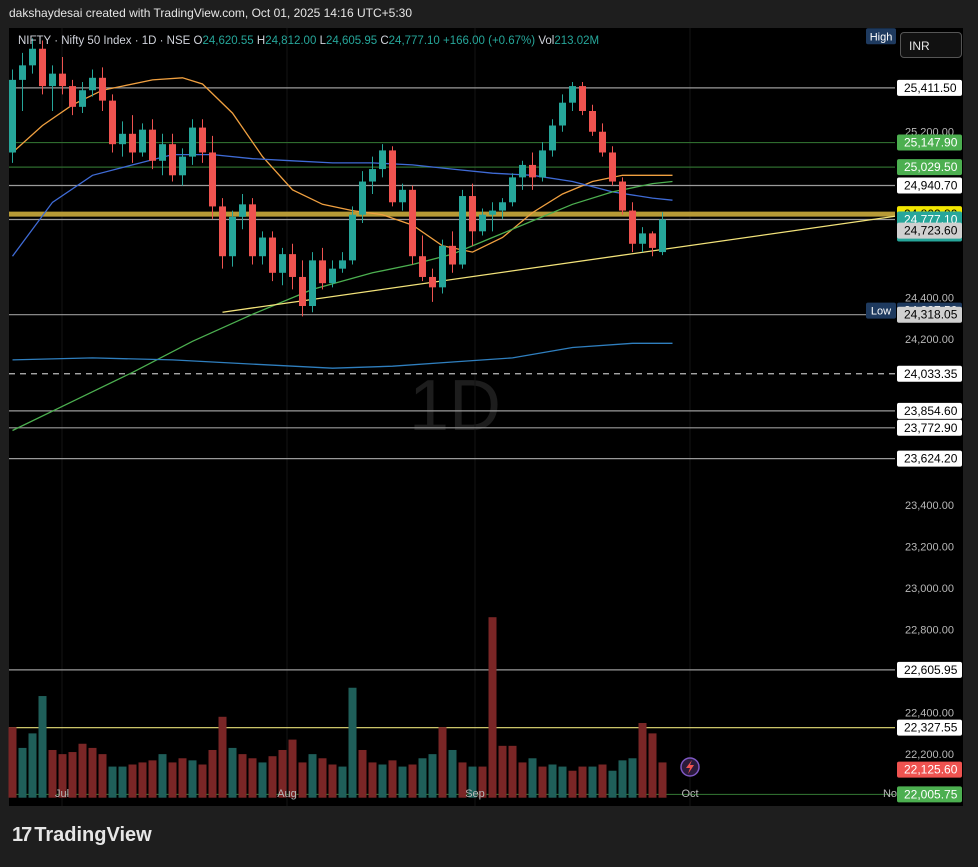 Image resolution: width=978 pixels, height=867 pixels. What do you see at coordinates (198, 41) in the screenshot?
I see `open-label: O` at bounding box center [198, 41].